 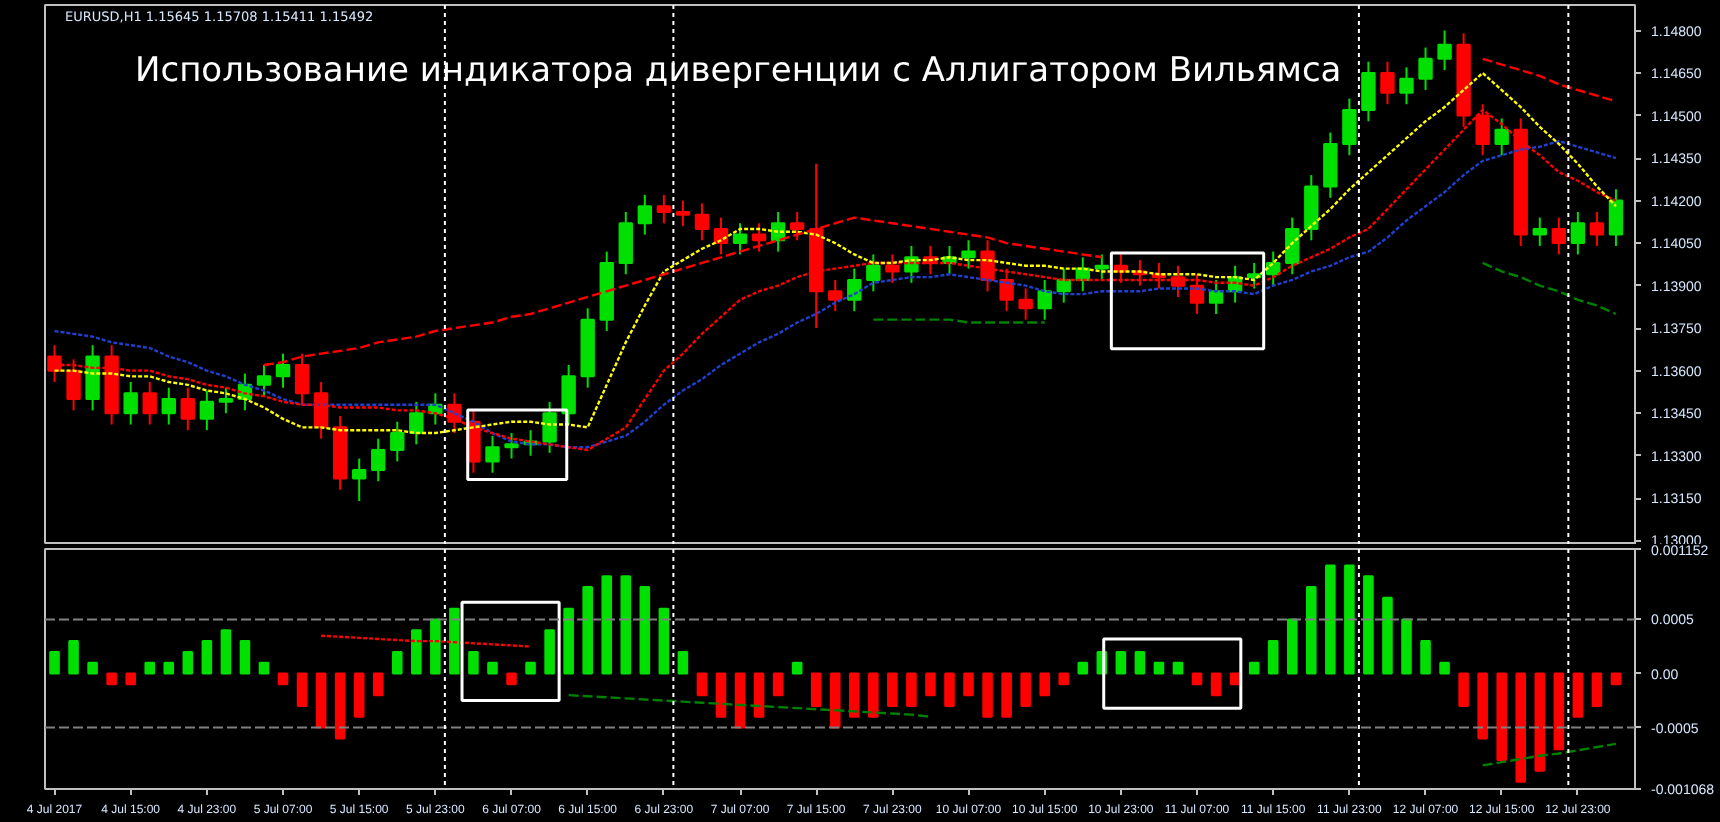 I want to click on text: Использование индикатора дивергенции с Аллигатором Вильямса, so click(x=738, y=71).